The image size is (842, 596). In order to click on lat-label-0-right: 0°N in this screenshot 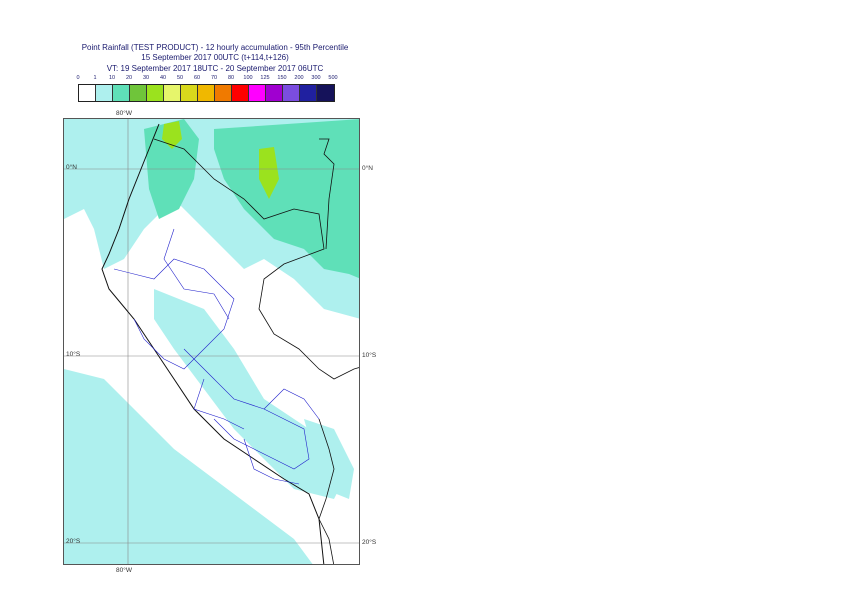, I will do `click(367, 168)`.